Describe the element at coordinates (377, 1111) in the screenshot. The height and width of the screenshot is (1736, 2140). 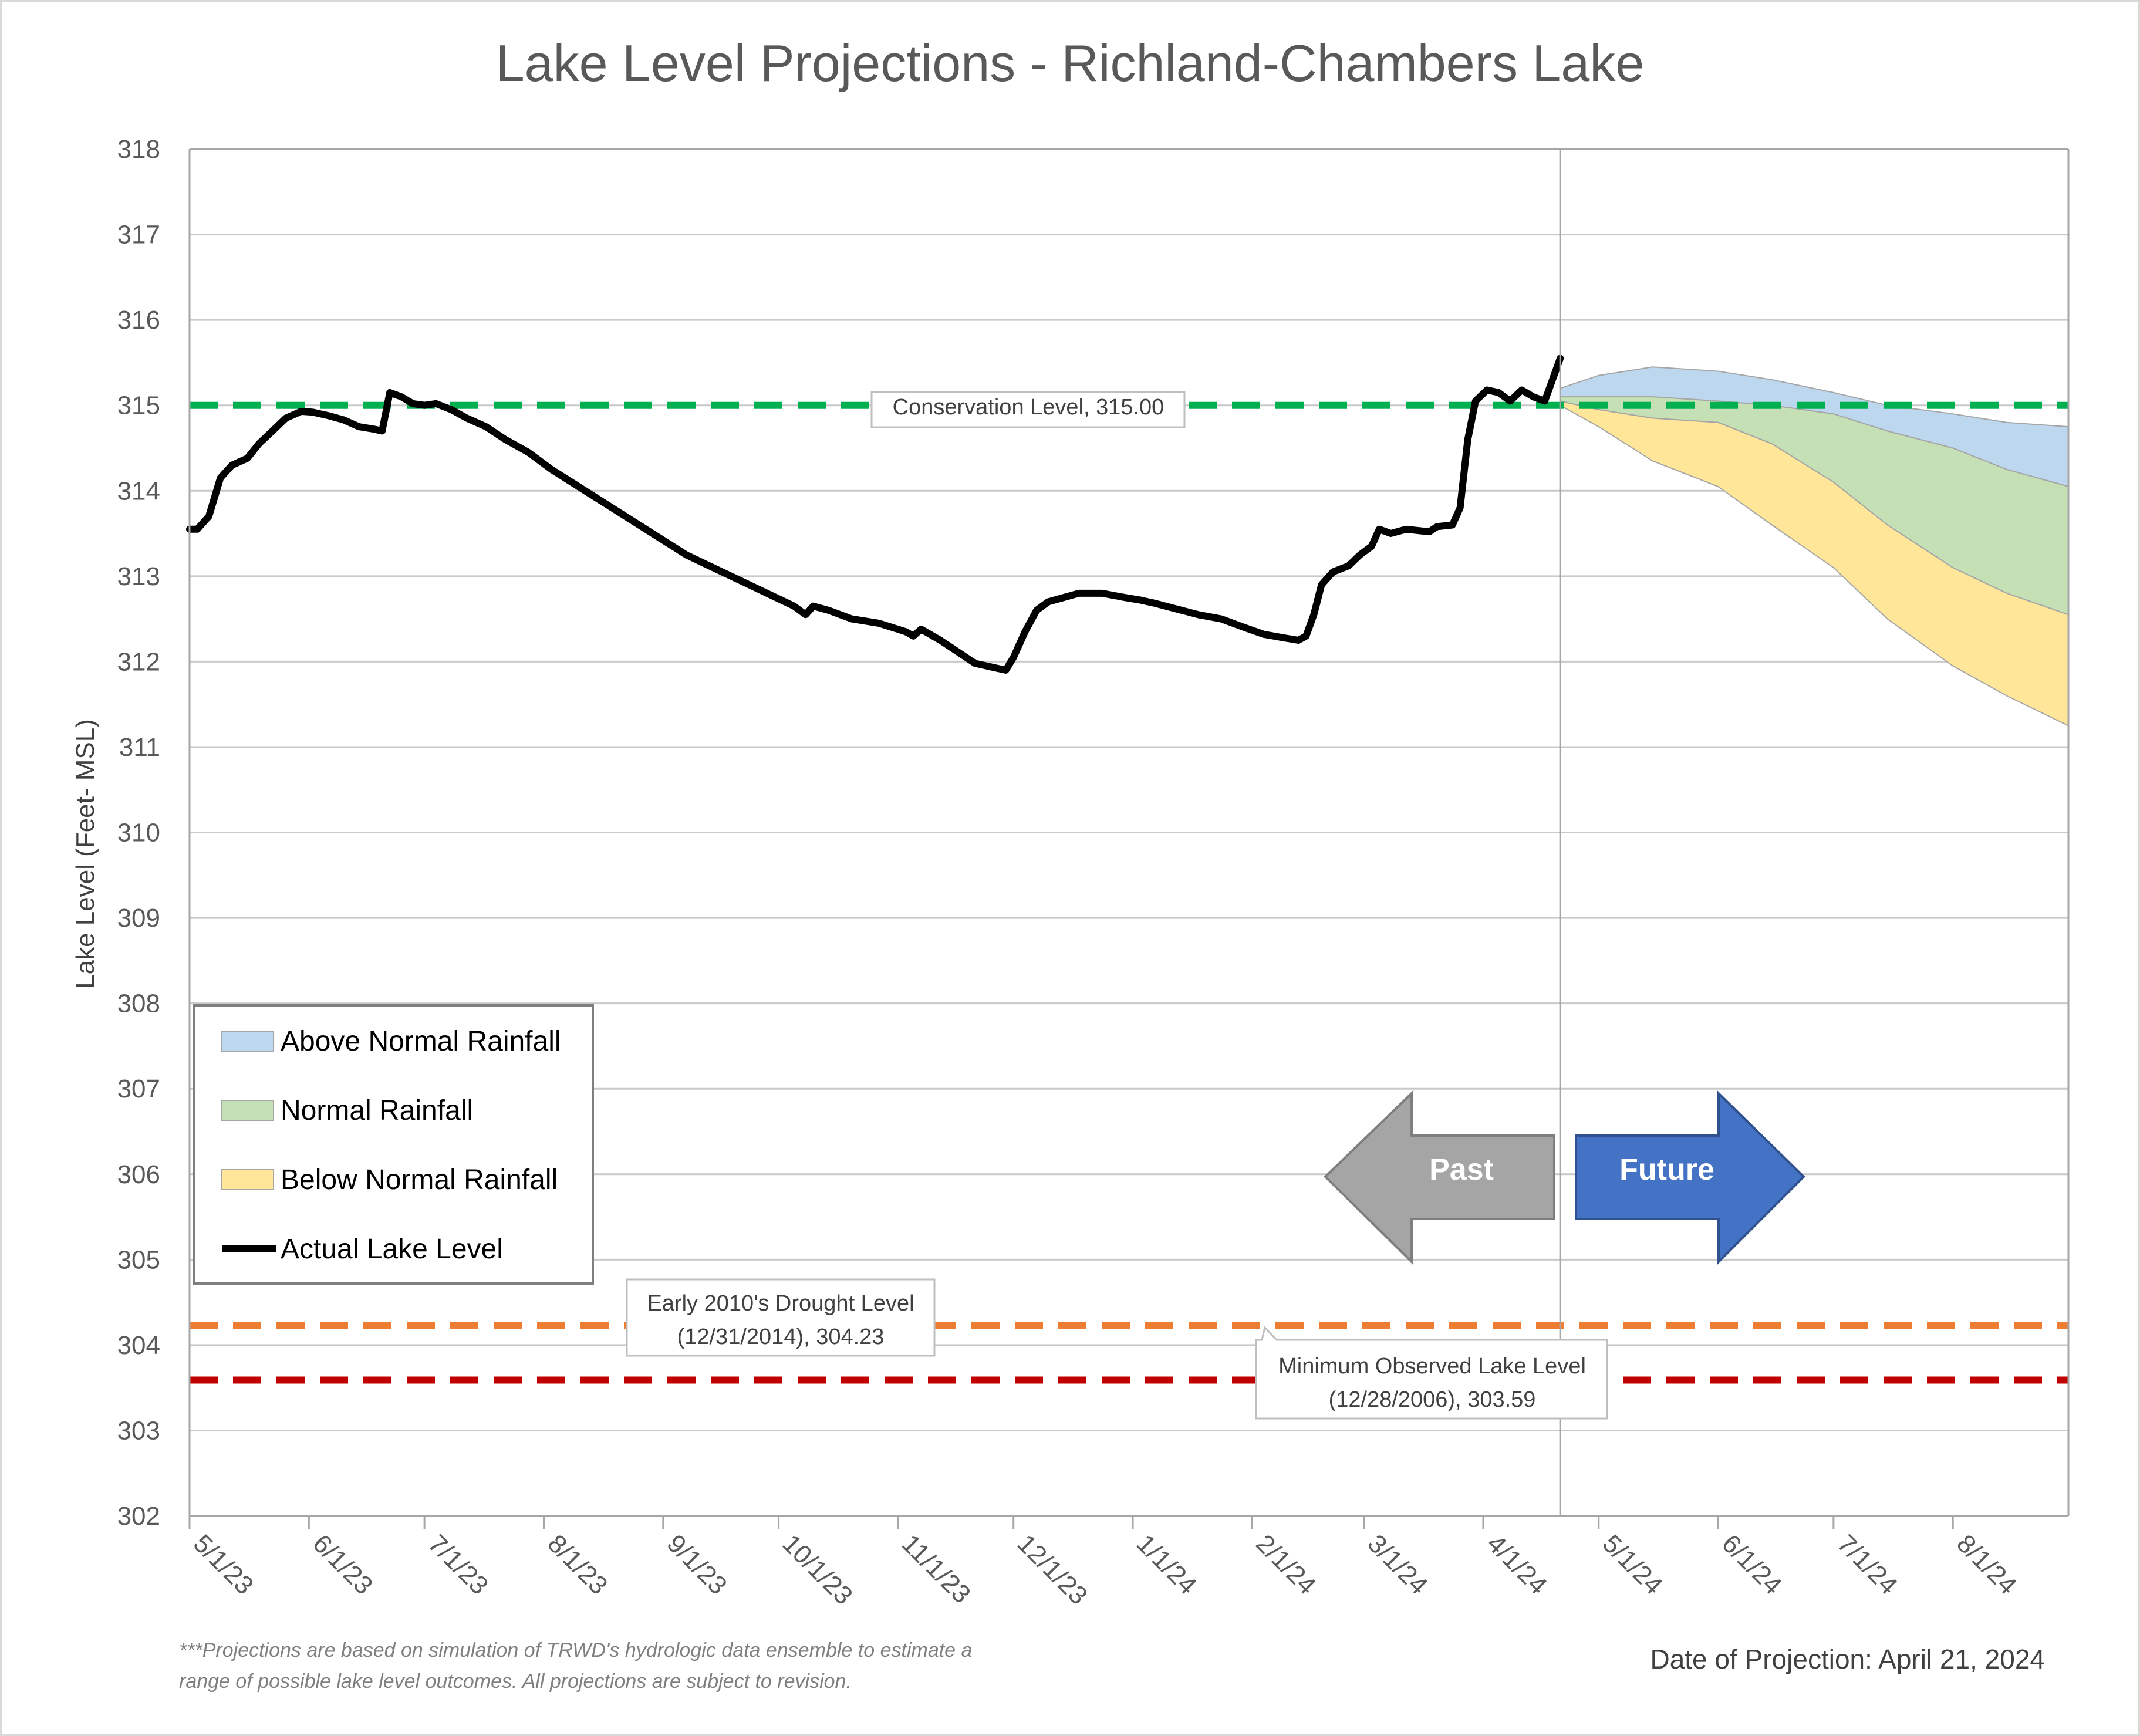
I see `legend-label-normal: Normal Rainfall` at that location.